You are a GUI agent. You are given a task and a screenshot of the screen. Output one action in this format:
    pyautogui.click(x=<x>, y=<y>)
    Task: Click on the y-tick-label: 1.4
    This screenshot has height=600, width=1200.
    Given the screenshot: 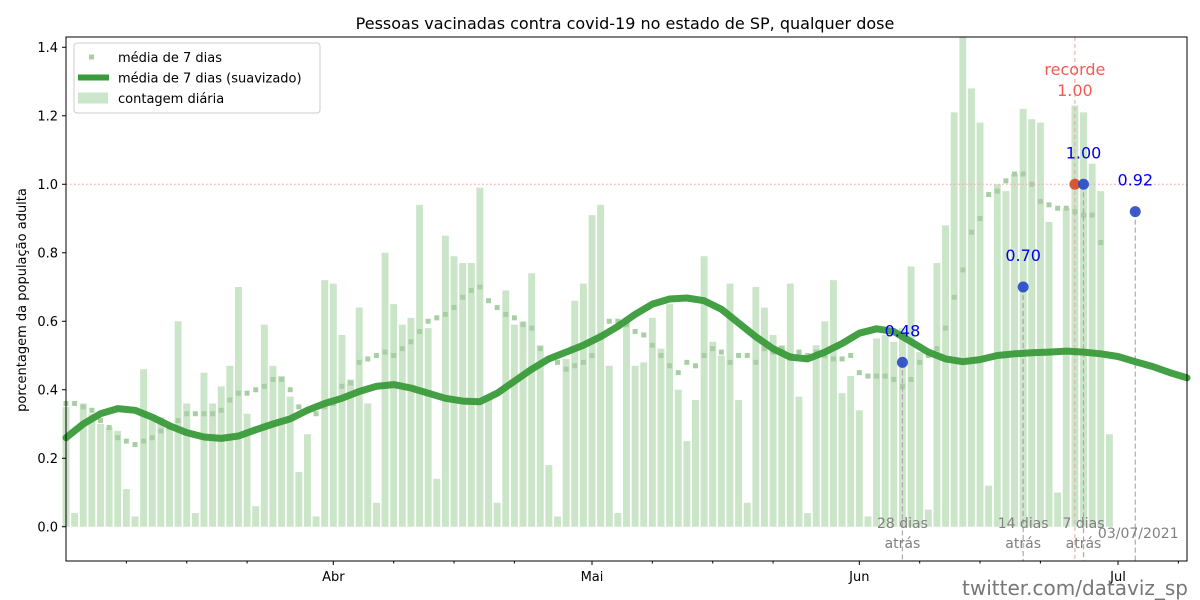 What is the action you would take?
    pyautogui.click(x=47, y=48)
    